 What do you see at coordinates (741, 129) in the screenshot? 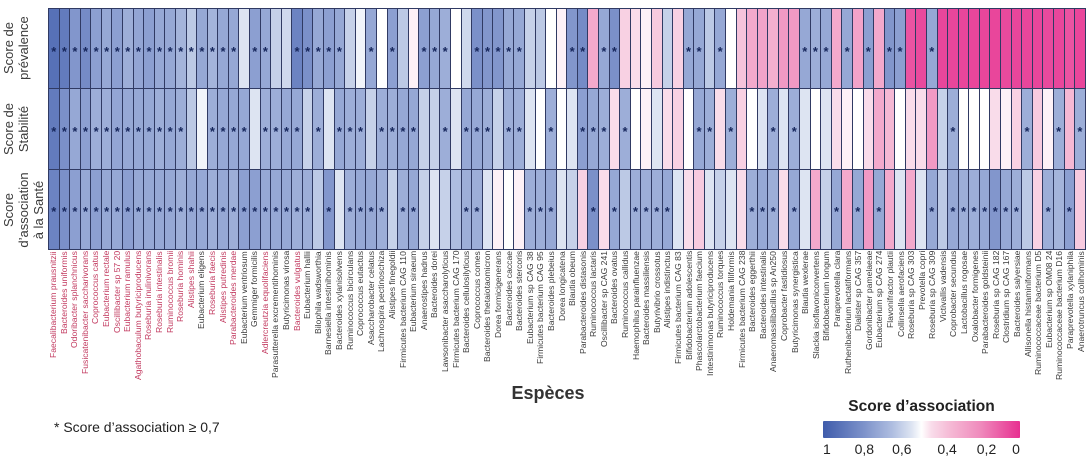
I see `heatmap-column` at bounding box center [741, 129].